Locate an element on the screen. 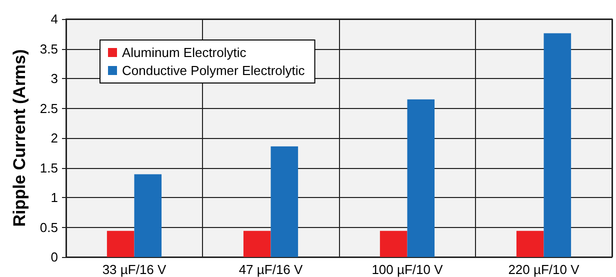 This screenshot has height=277, width=616. x-tick-label: 33 µF/16 V is located at coordinates (134, 269).